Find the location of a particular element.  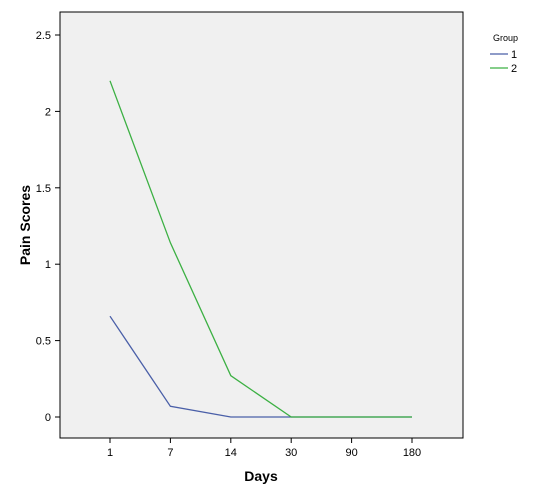

x-tick-label: 90 is located at coordinates (351, 453).